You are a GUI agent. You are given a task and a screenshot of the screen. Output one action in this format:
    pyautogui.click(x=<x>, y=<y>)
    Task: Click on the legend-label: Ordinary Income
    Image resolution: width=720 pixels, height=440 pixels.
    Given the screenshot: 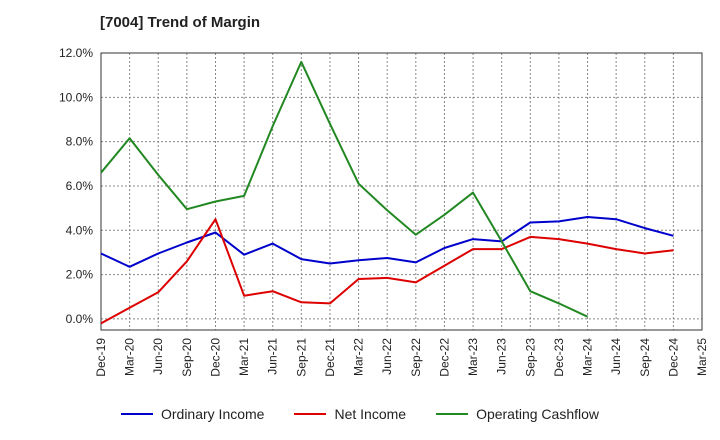 What is the action you would take?
    pyautogui.click(x=212, y=414)
    